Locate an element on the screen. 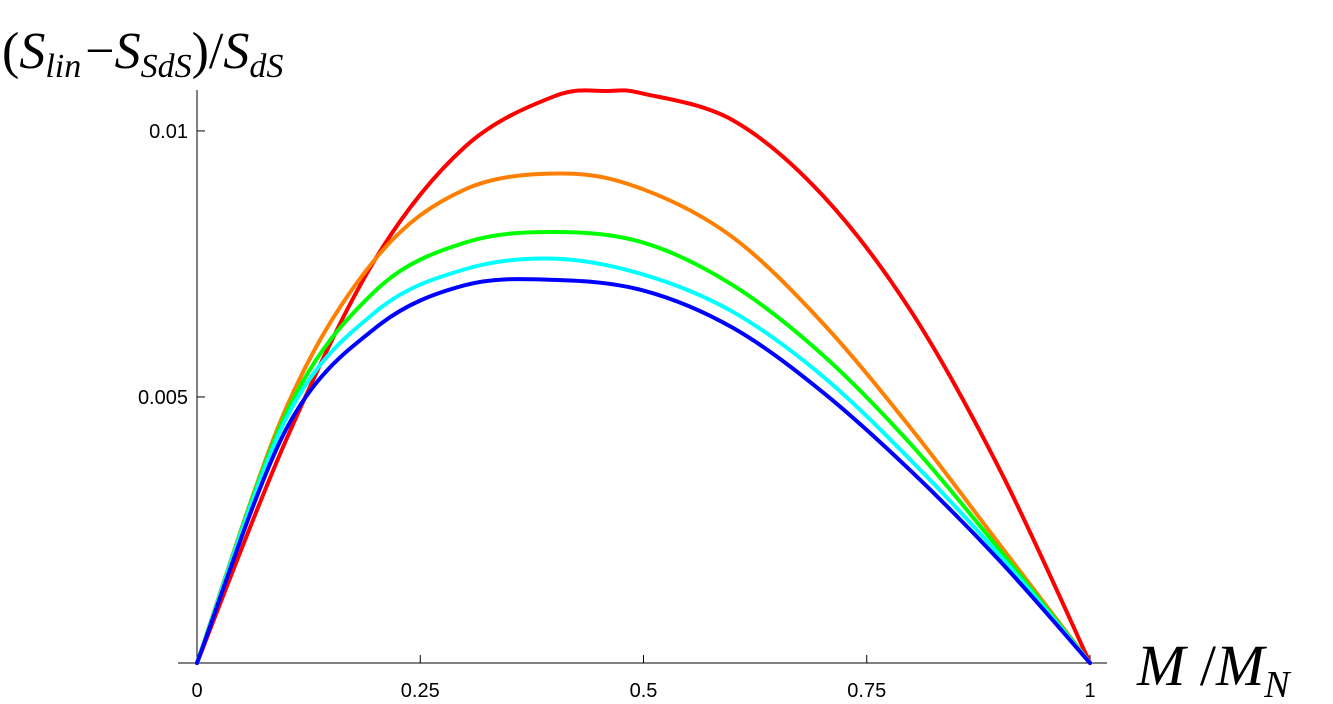 This screenshot has height=704, width=1333. y-title-open: ( is located at coordinates (10, 51).